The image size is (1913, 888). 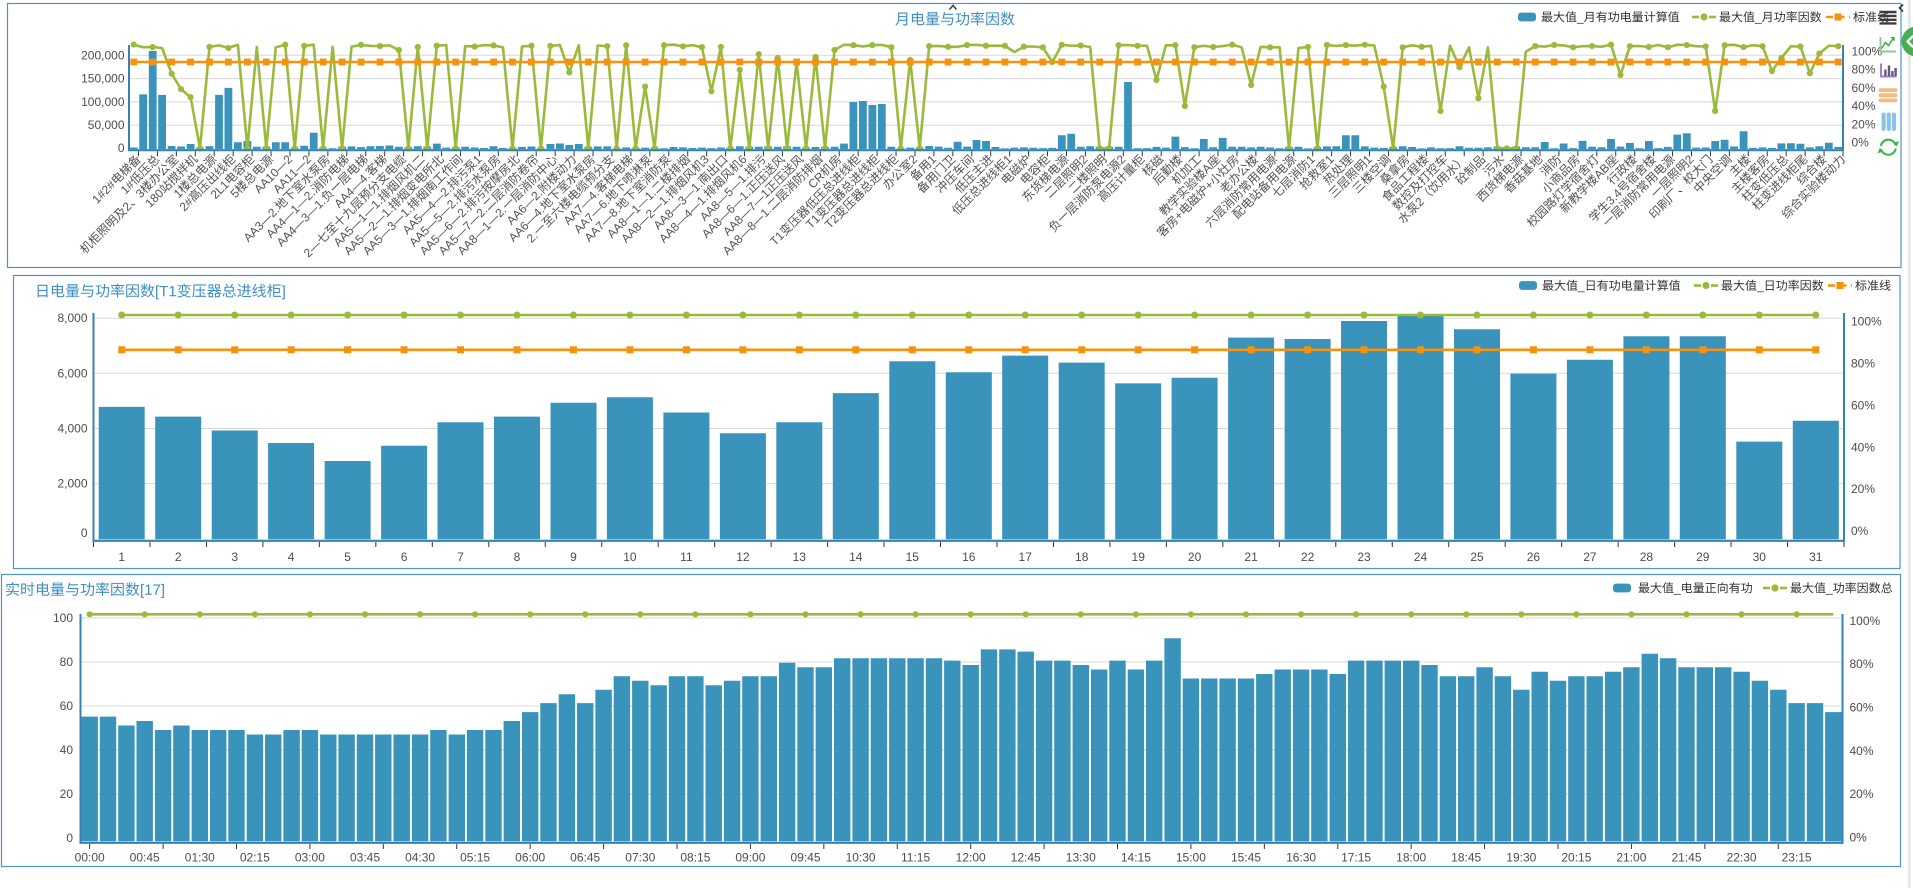 What do you see at coordinates (72, 373) in the screenshot?
I see `svg-text: 6,000` at bounding box center [72, 373].